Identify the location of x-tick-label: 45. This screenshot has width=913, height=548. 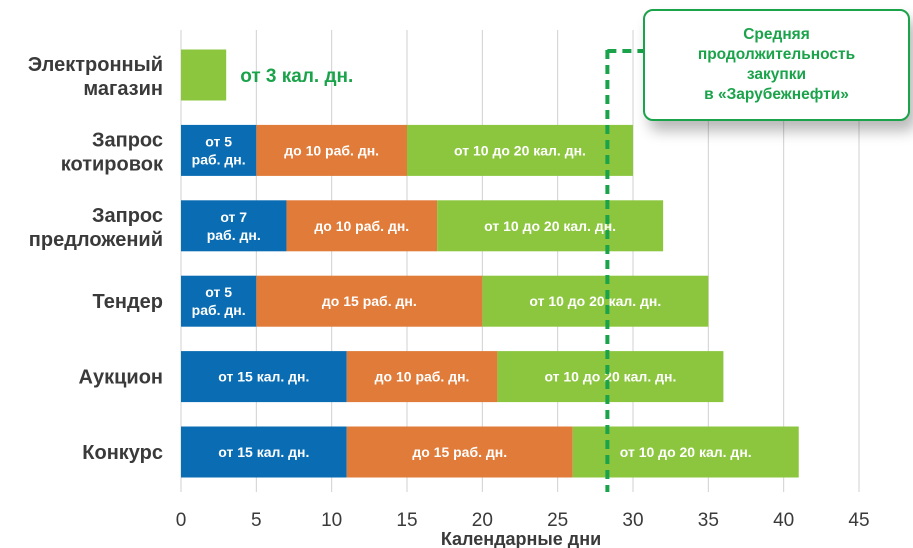
(858, 520).